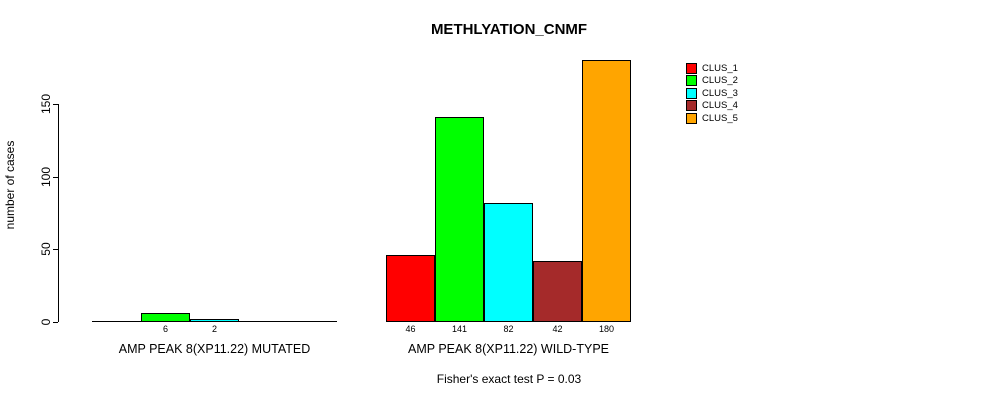  Describe the element at coordinates (410, 288) in the screenshot. I see `bar-clus_1-group1` at that location.